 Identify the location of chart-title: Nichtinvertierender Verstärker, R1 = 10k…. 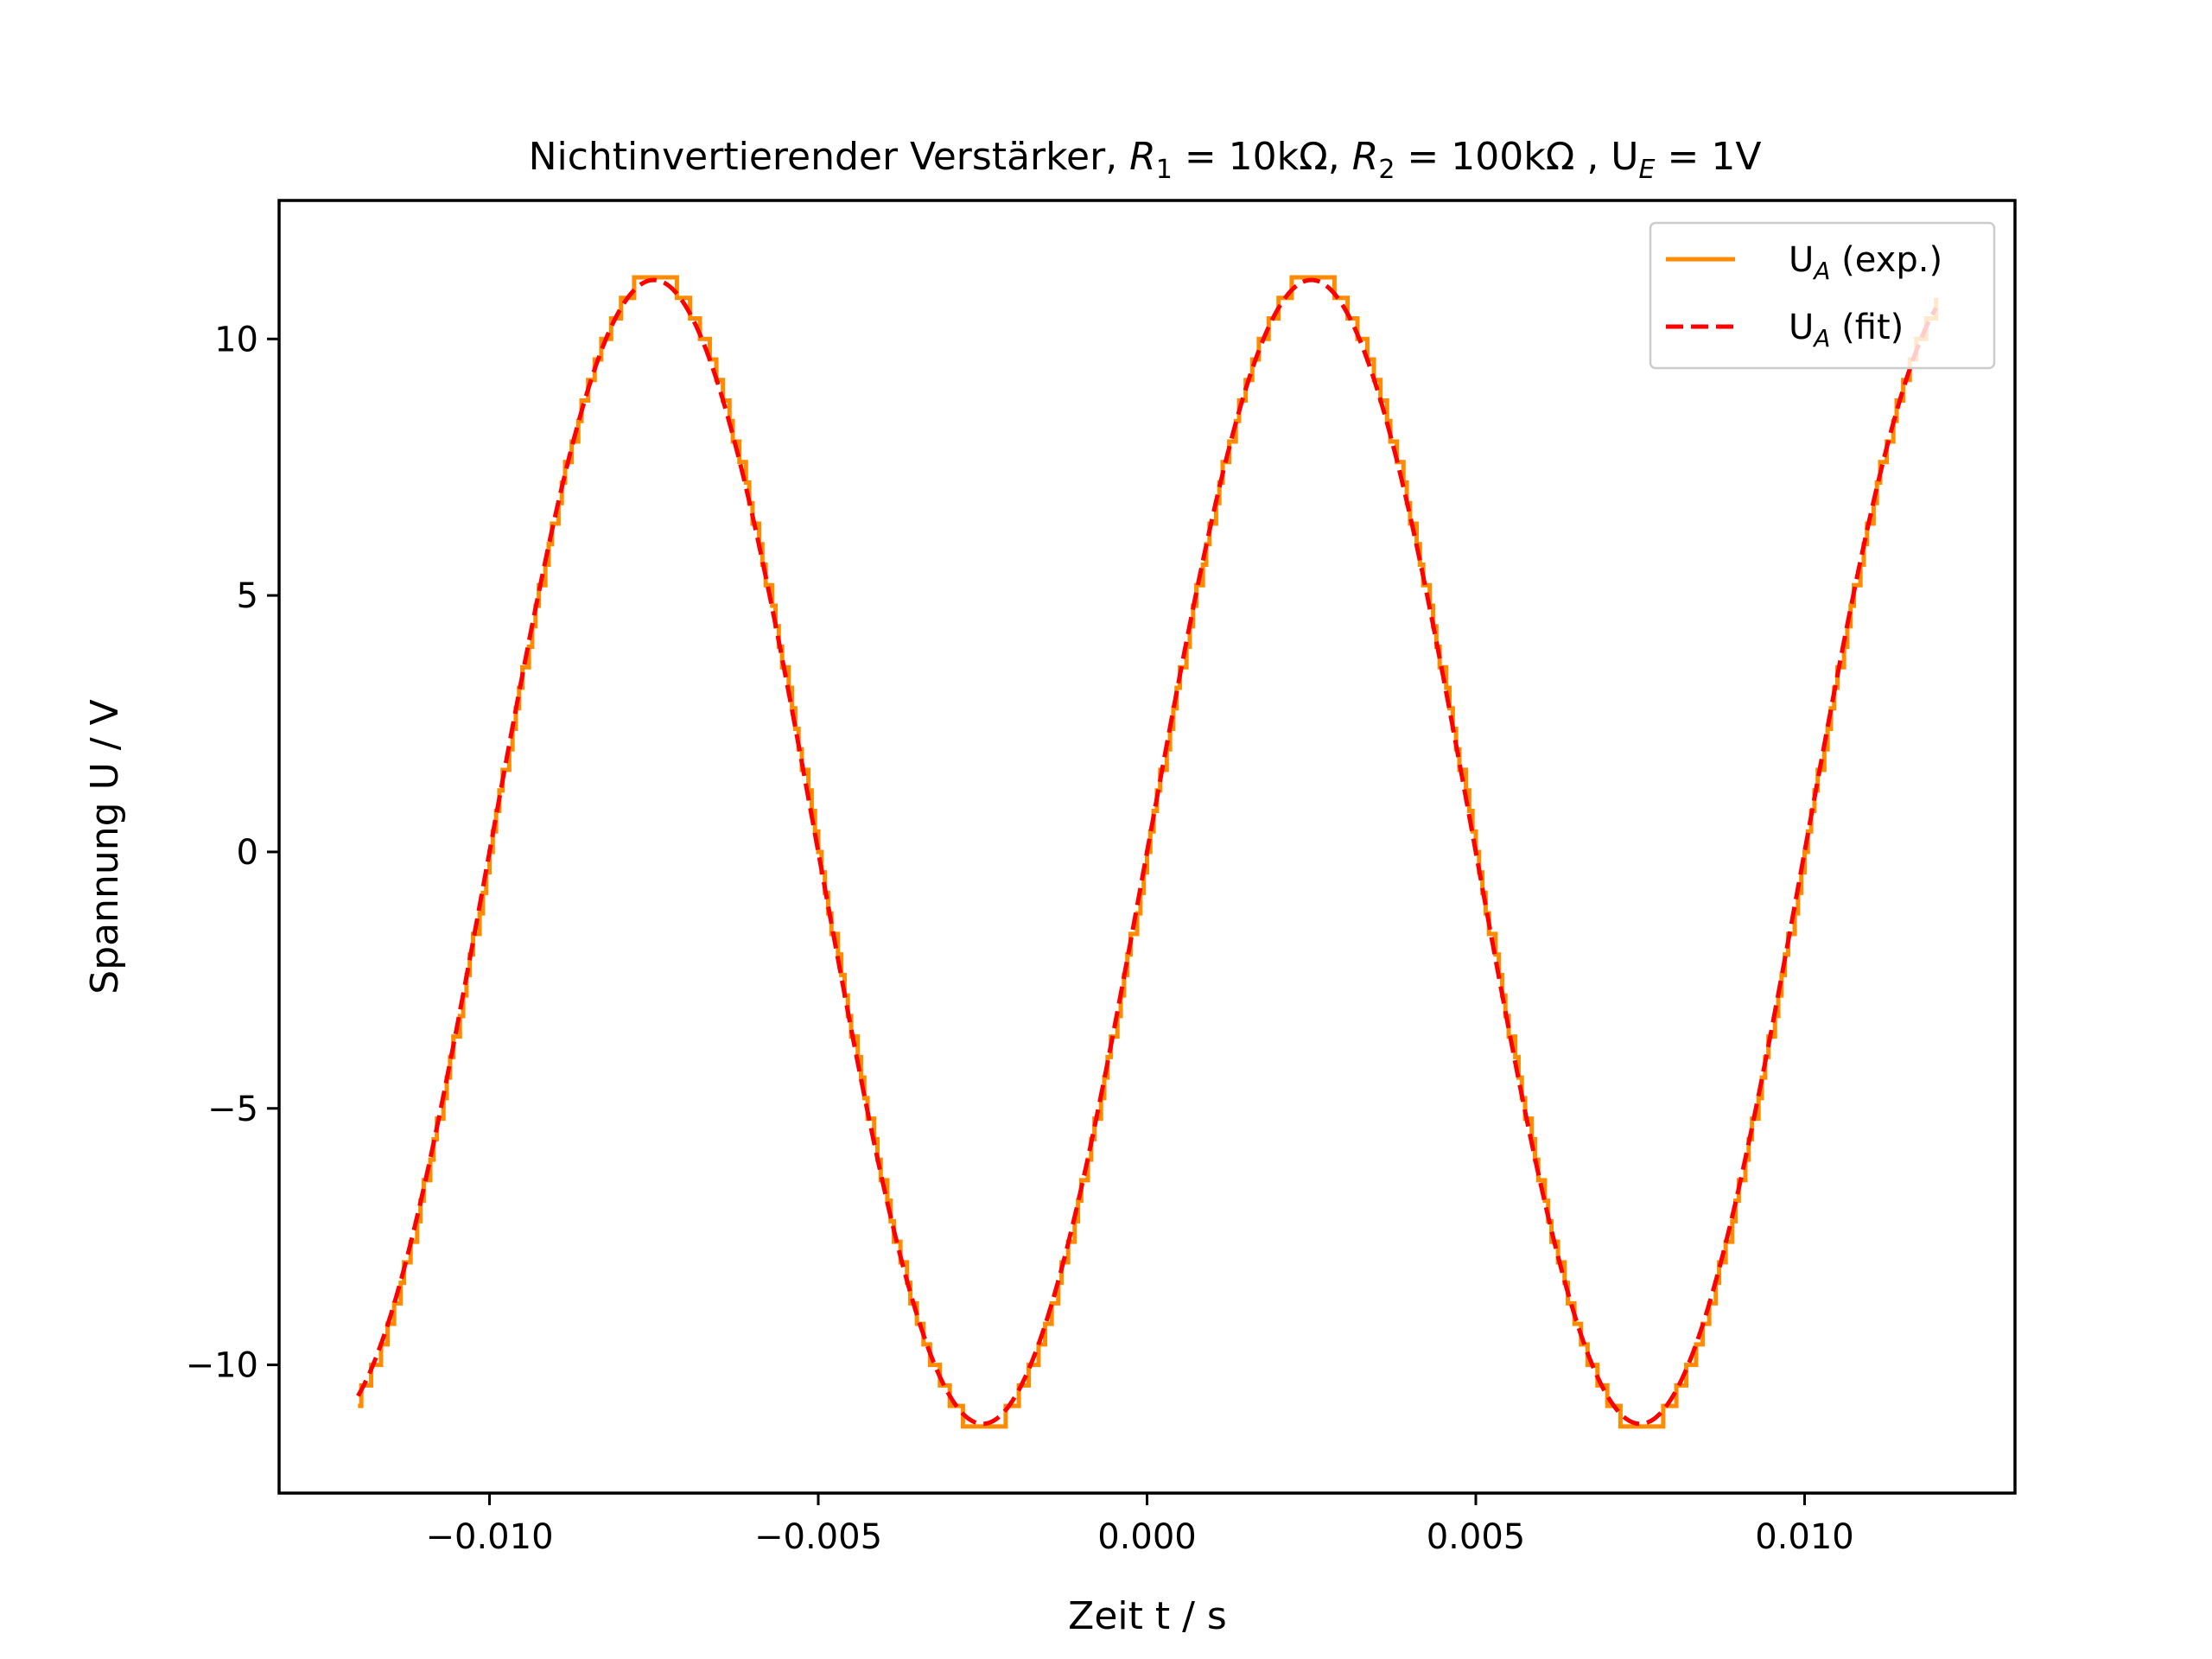
(1145, 160).